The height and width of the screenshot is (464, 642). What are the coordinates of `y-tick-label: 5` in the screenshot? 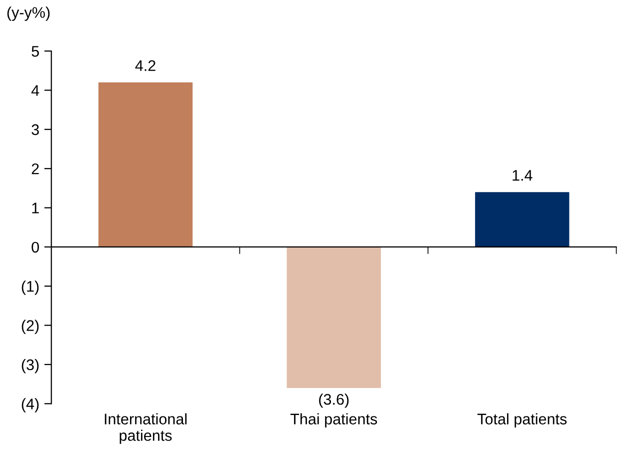 It's located at (35, 51).